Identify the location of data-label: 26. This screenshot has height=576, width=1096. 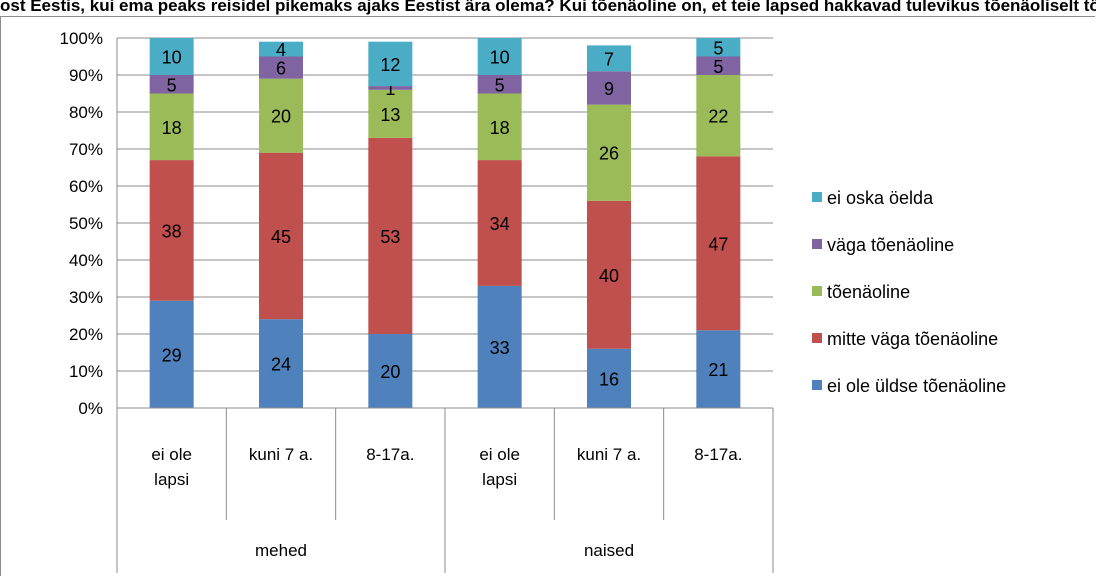
(609, 154).